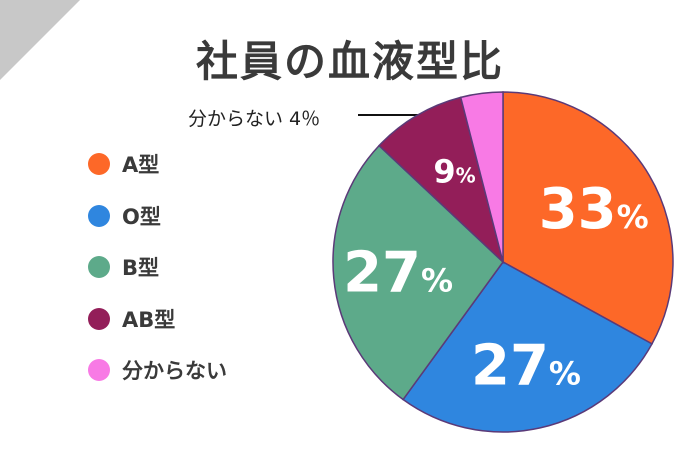 Image resolution: width=700 pixels, height=460 pixels. I want to click on legend-item-b: B型, so click(157, 267).